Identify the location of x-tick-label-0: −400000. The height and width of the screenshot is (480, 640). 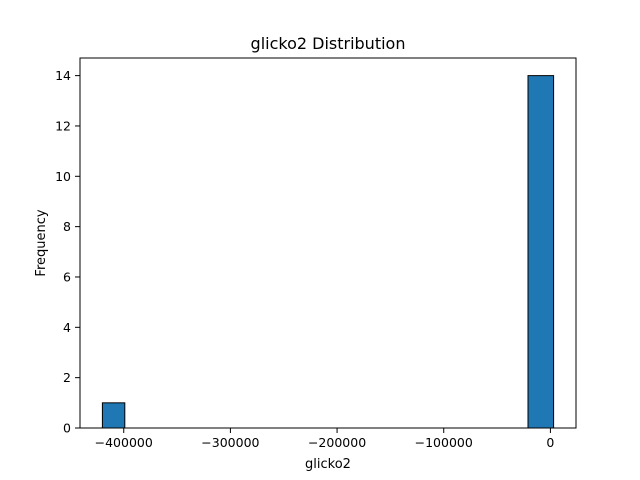
(124, 442).